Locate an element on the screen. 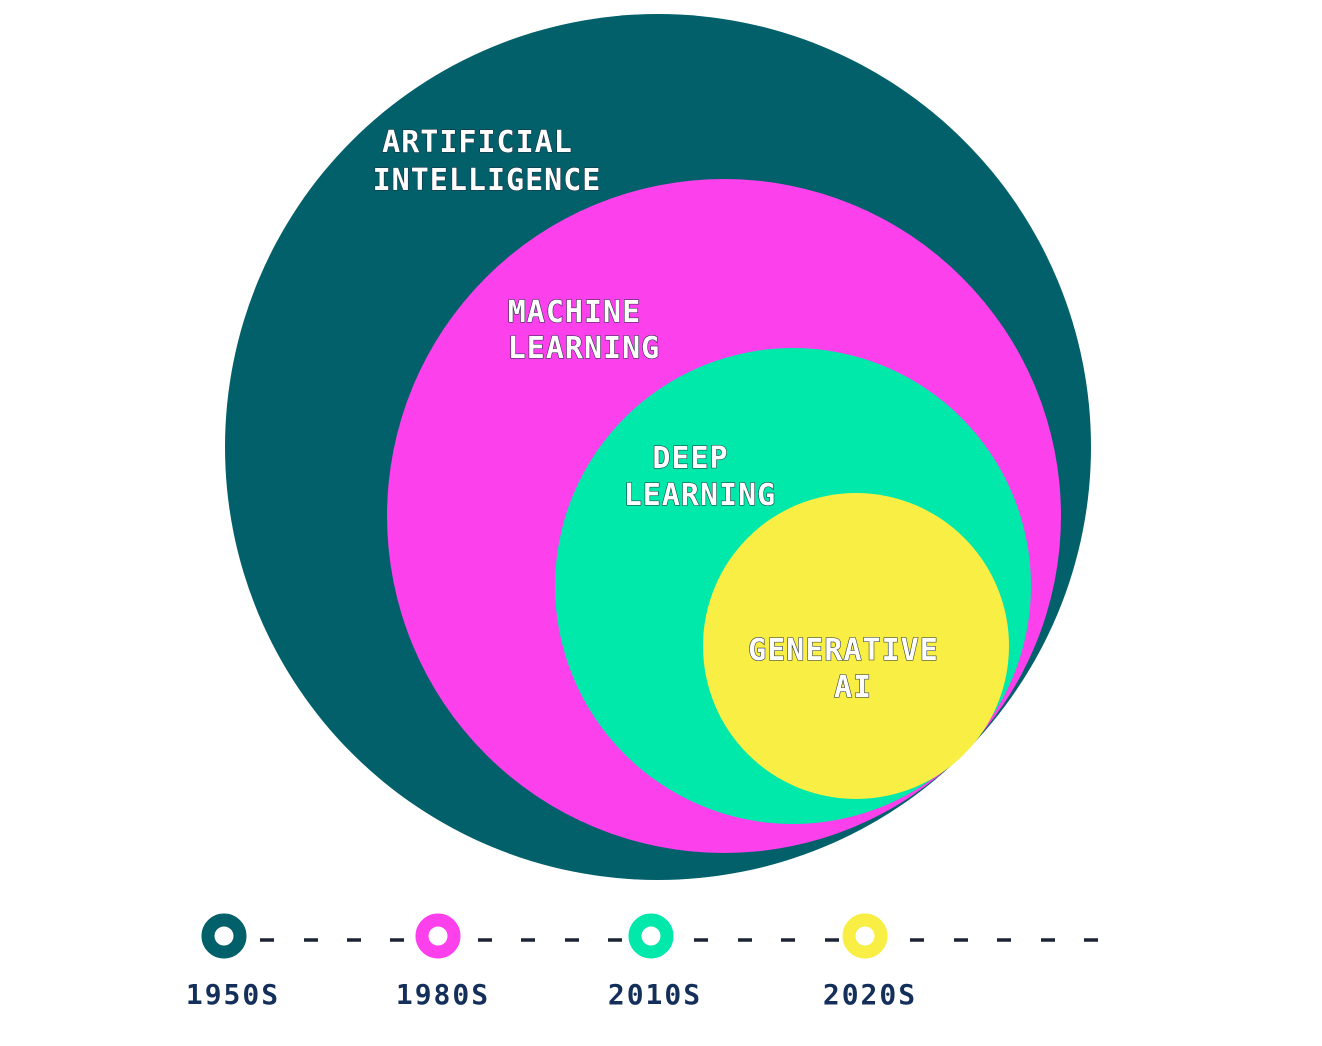  generative-ai-label: GENERATIVE AI is located at coordinates (853, 669).